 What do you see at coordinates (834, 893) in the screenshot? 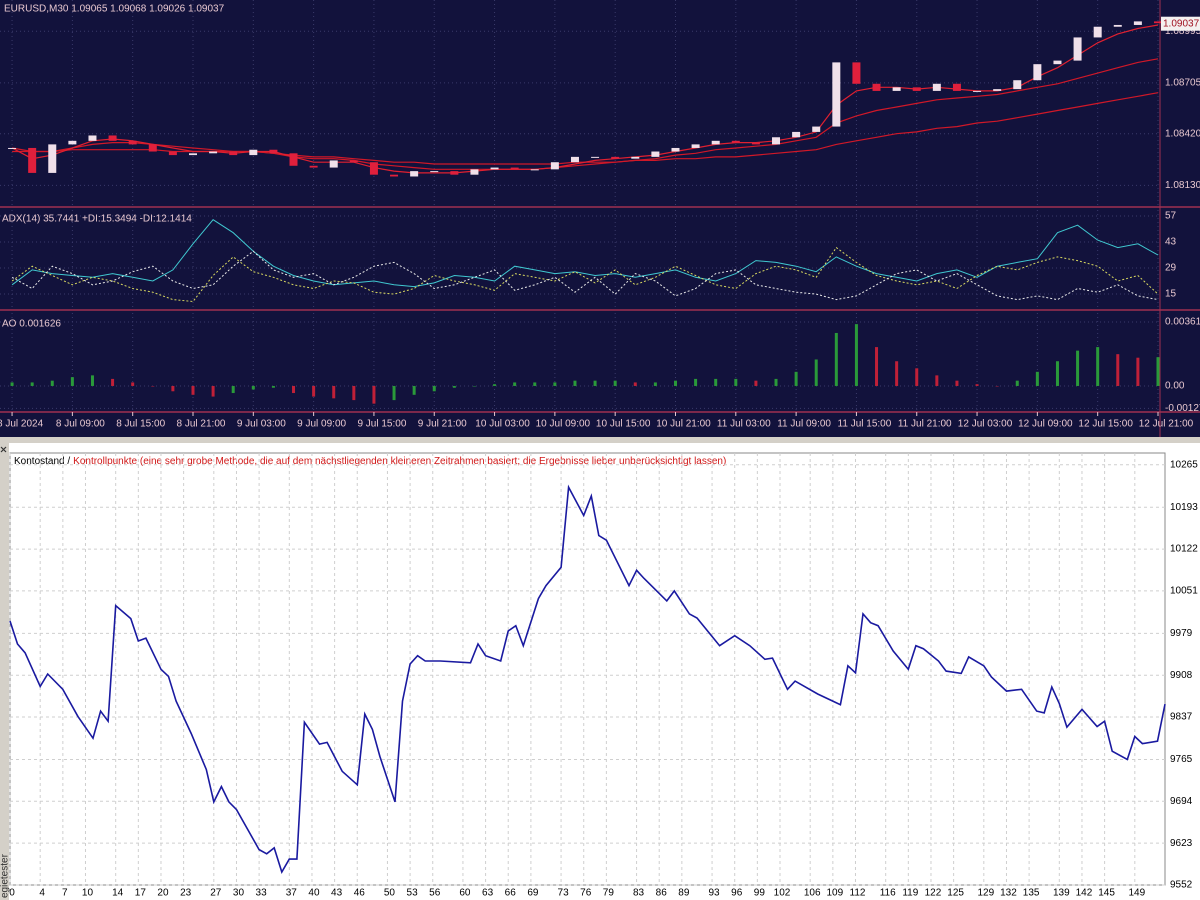
I see `x-tick-label: 109` at bounding box center [834, 893].